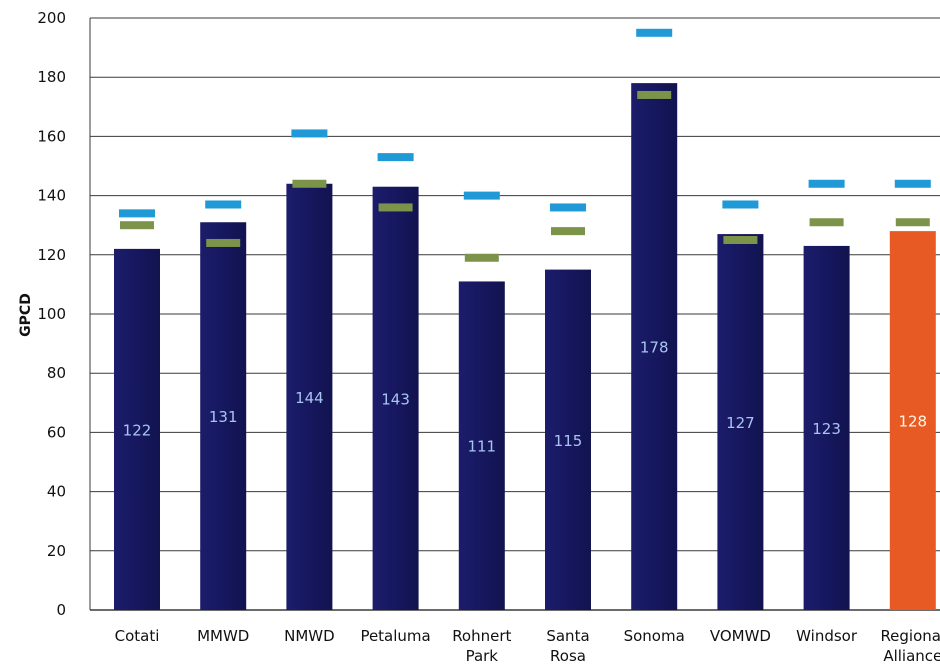 The height and width of the screenshot is (667, 940). I want to click on data-label: 115, so click(568, 441).